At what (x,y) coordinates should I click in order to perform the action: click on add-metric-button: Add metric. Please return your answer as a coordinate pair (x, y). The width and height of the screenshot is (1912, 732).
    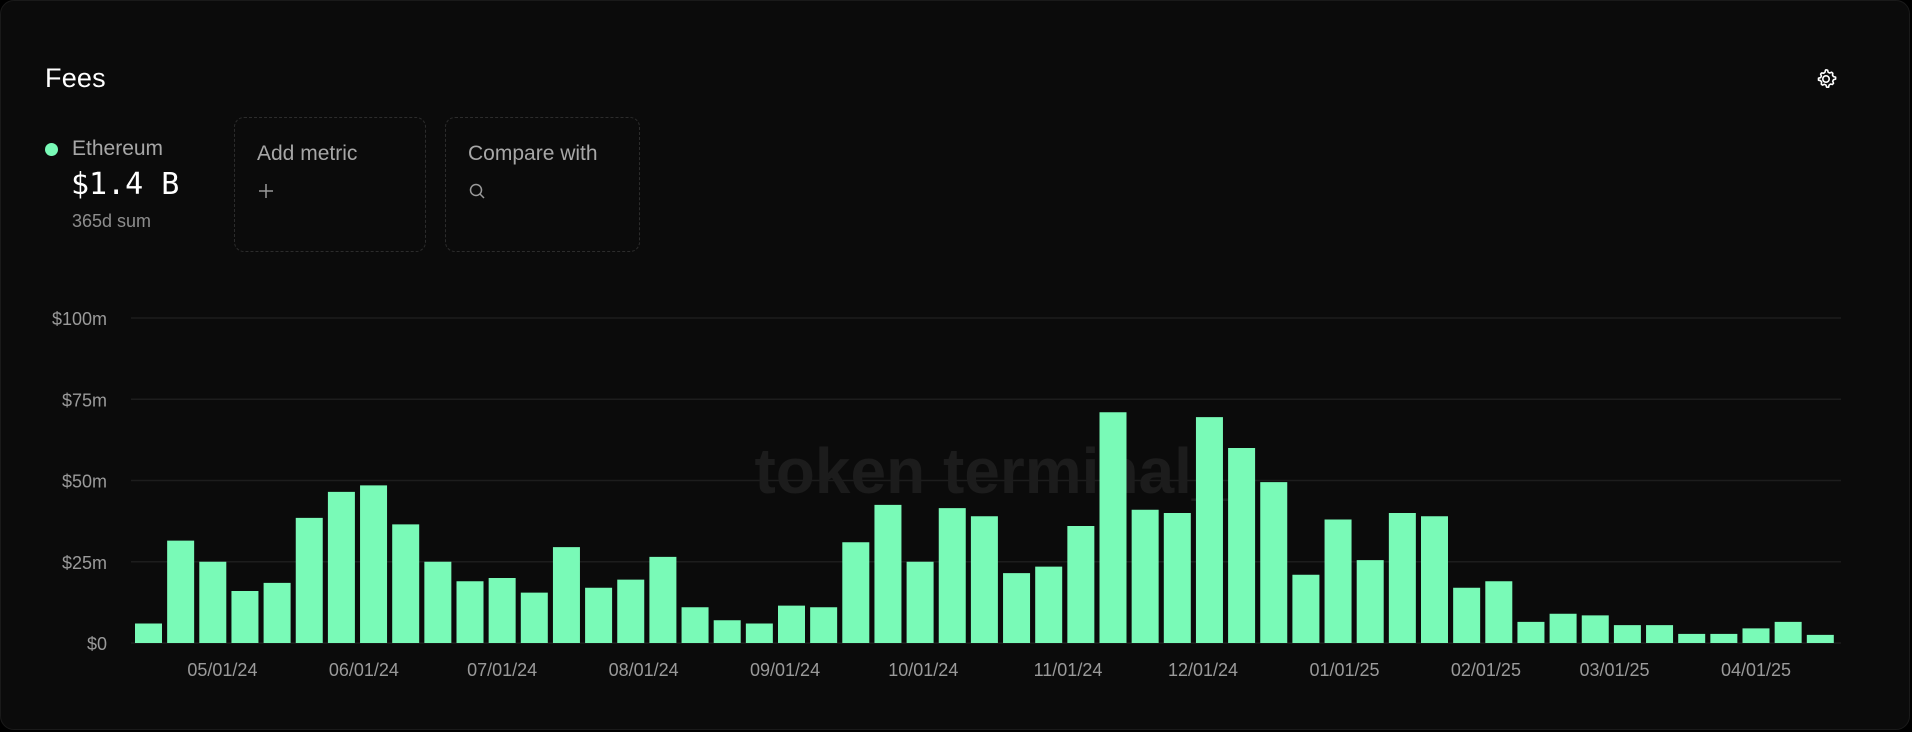
    Looking at the image, I should click on (330, 184).